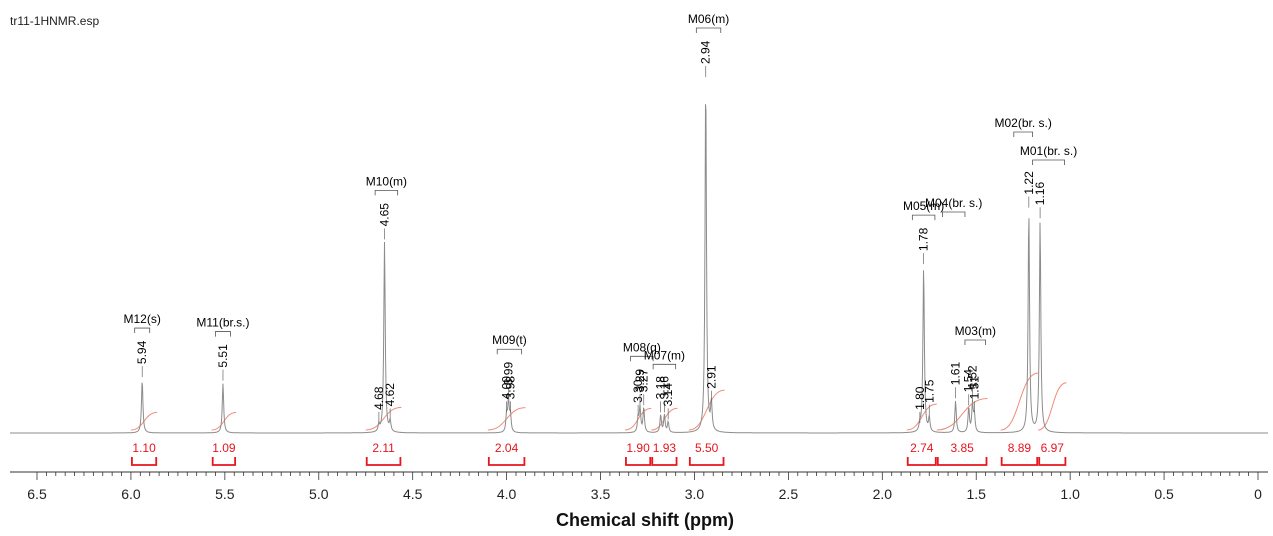 Image resolution: width=1273 pixels, height=536 pixels. I want to click on peak-label-10: 3.27, so click(644, 381).